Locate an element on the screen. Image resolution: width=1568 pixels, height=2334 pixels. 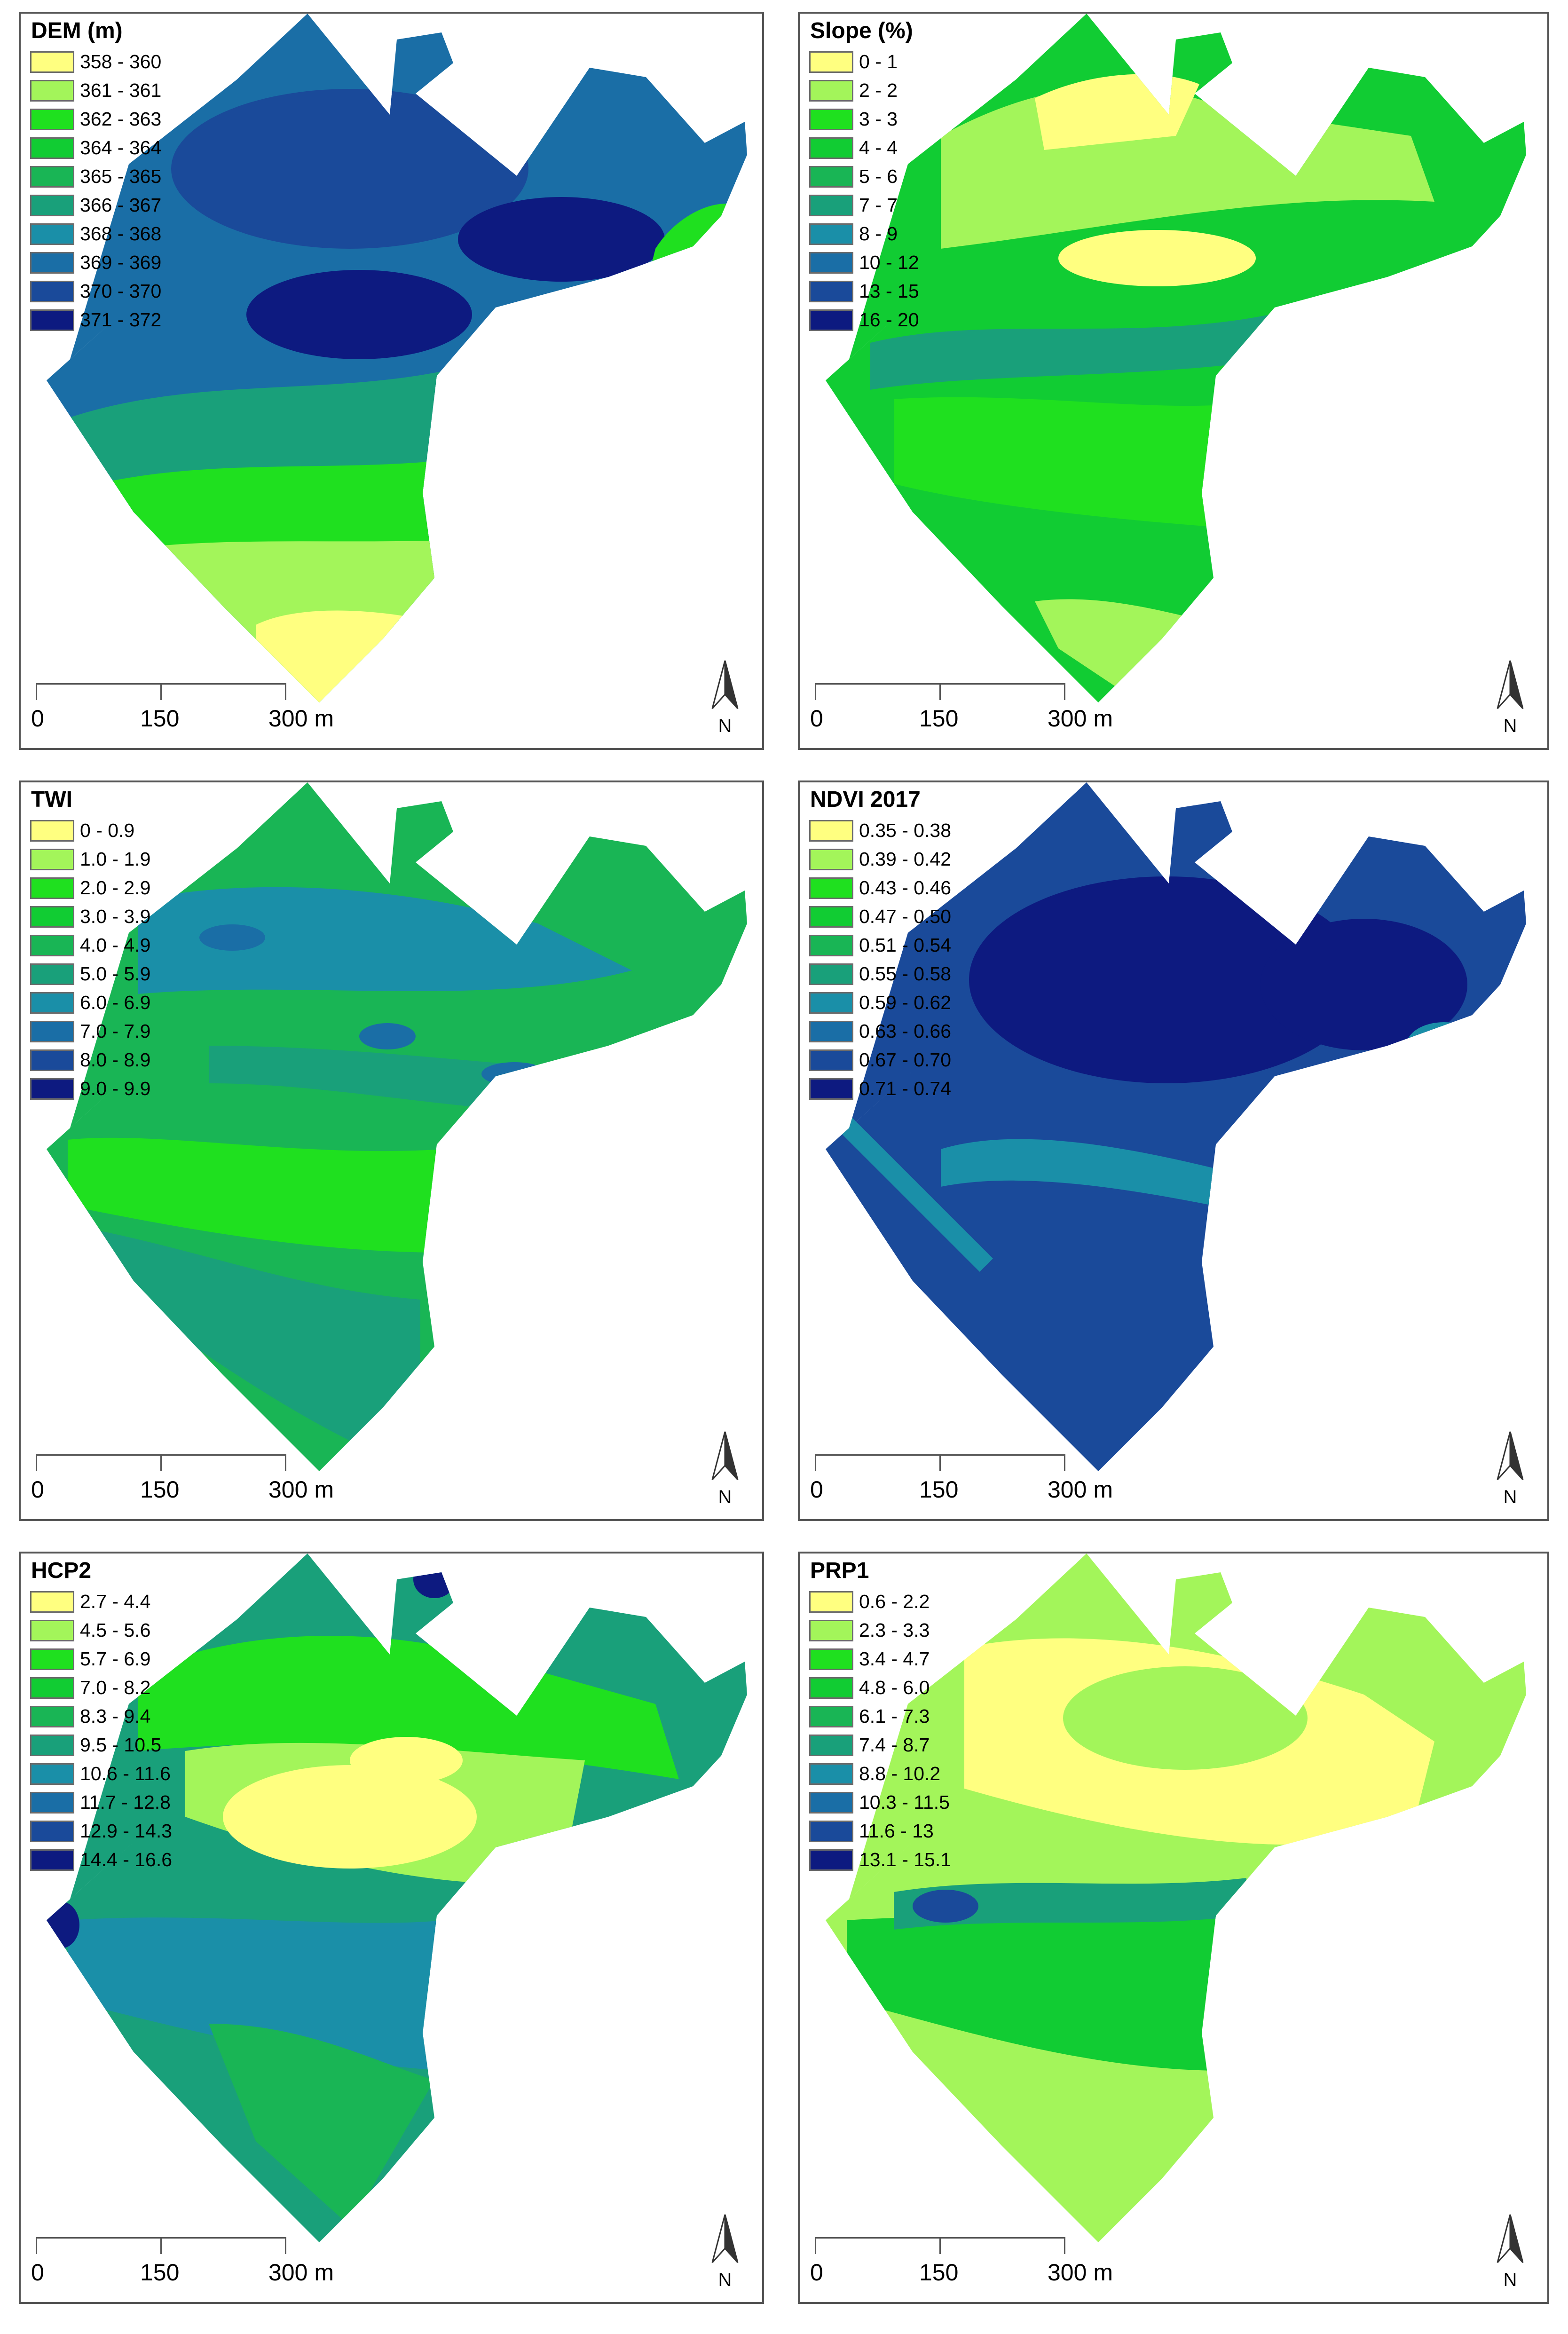
panel-title: PRP1 is located at coordinates (840, 1570).